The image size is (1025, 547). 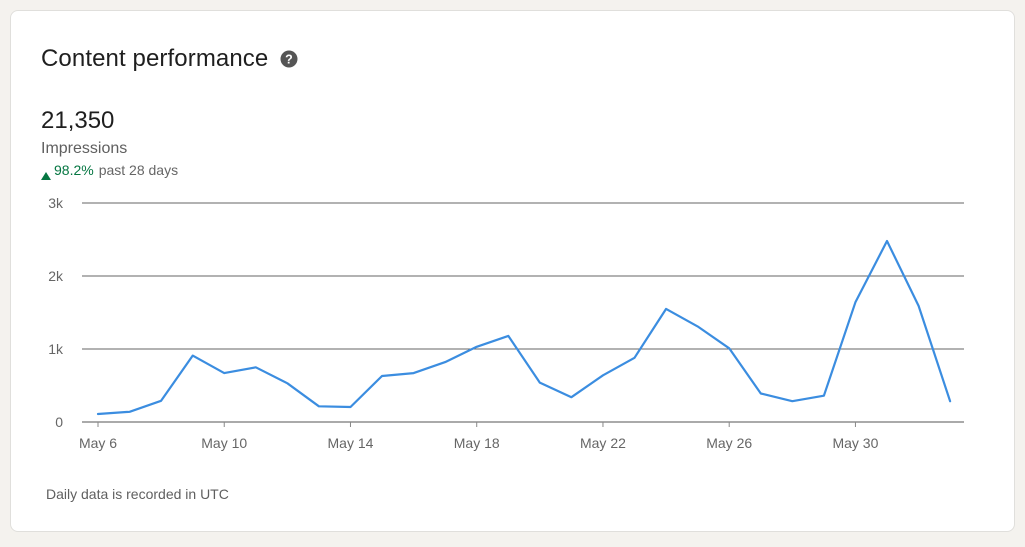 I want to click on triangle-up-icon, so click(x=46, y=173).